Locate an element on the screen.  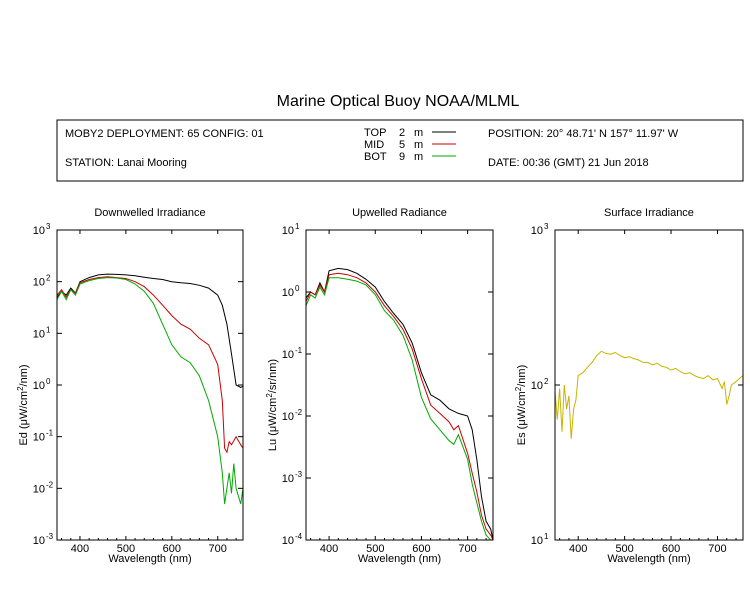
legend-top-depth: 2 is located at coordinates (402, 133).